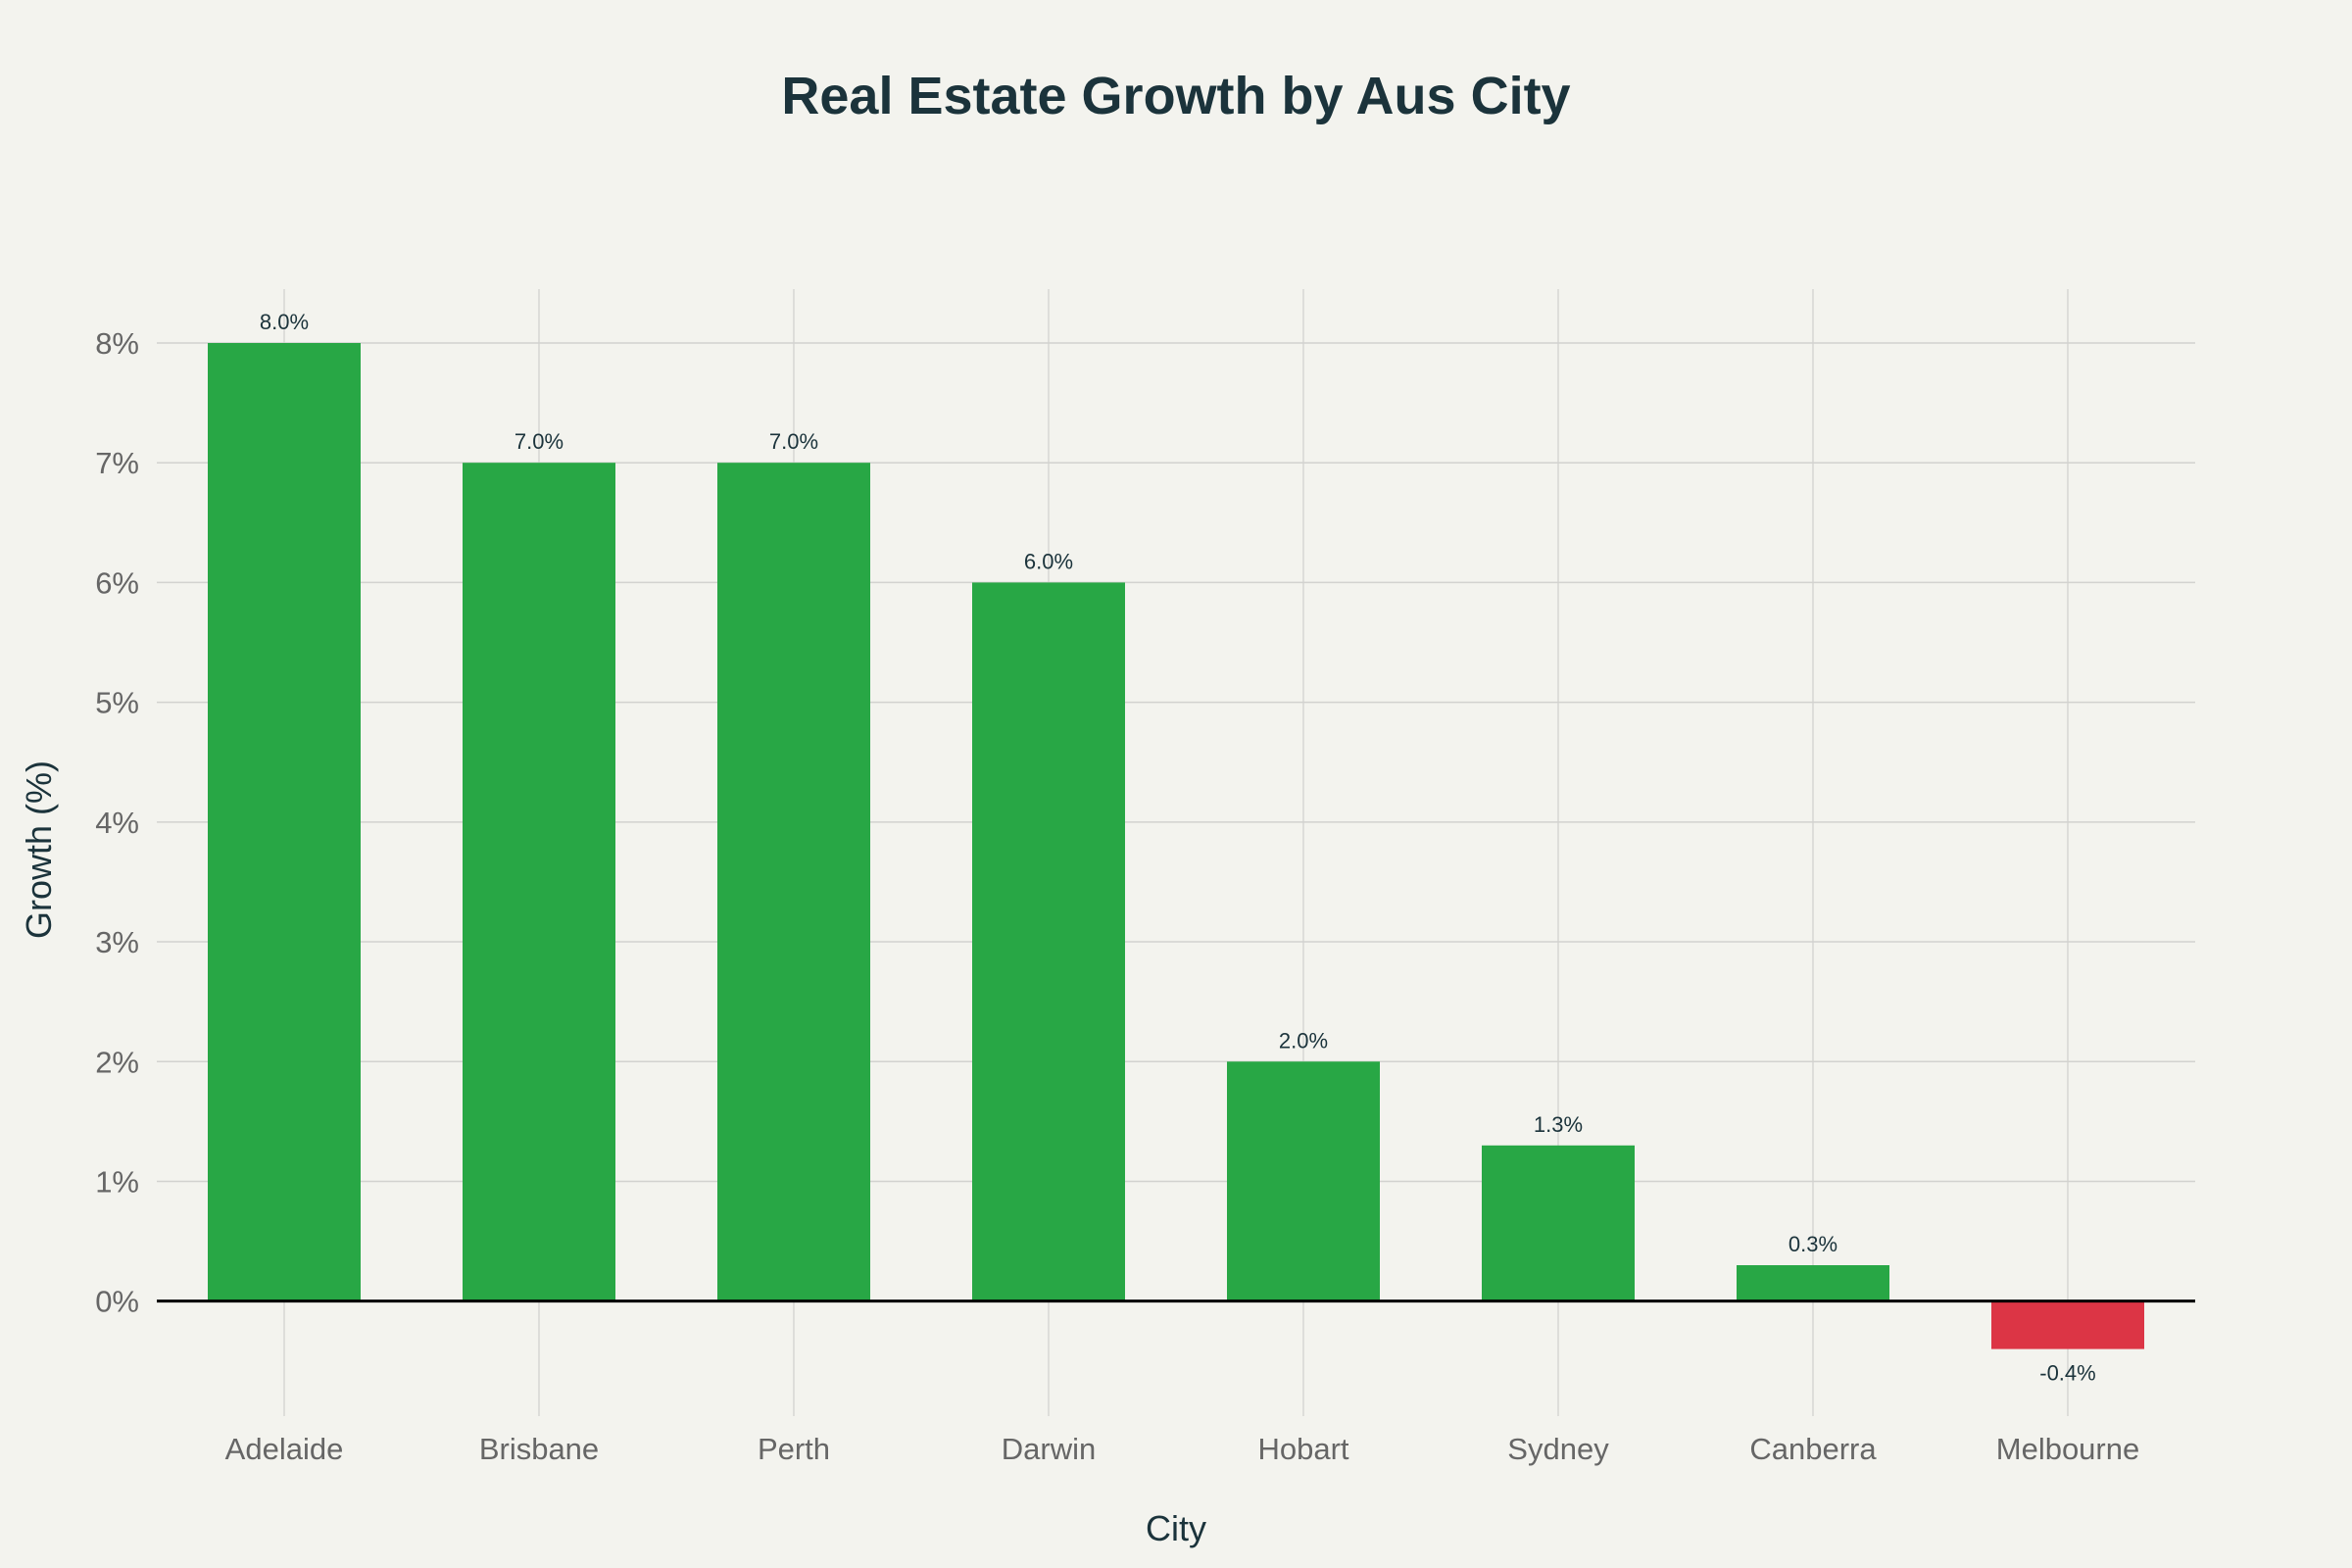  Describe the element at coordinates (794, 1449) in the screenshot. I see `x-tick-label-perth: Perth` at that location.